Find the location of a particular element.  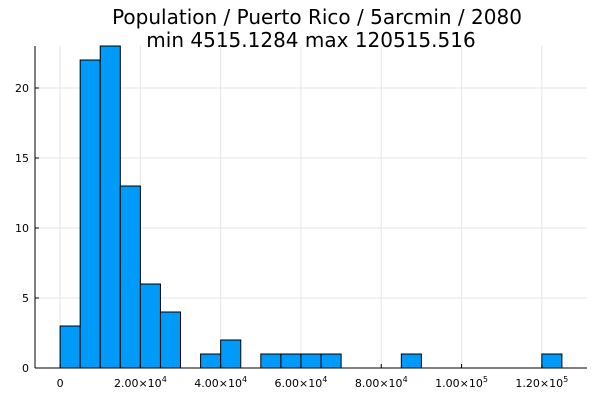

x-tick-mantissa: 1.00×10 is located at coordinates (459, 383).